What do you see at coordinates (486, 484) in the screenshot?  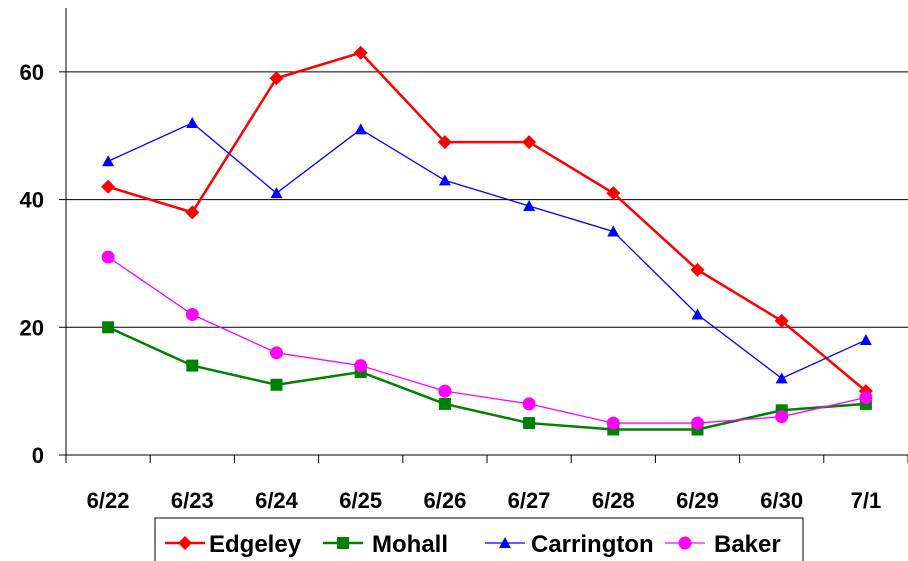 I see `x-axis-ticks: 6/22 6/23 6/24 6/25 6/26 6/27 6/28 6/29 6/30 7/1` at bounding box center [486, 484].